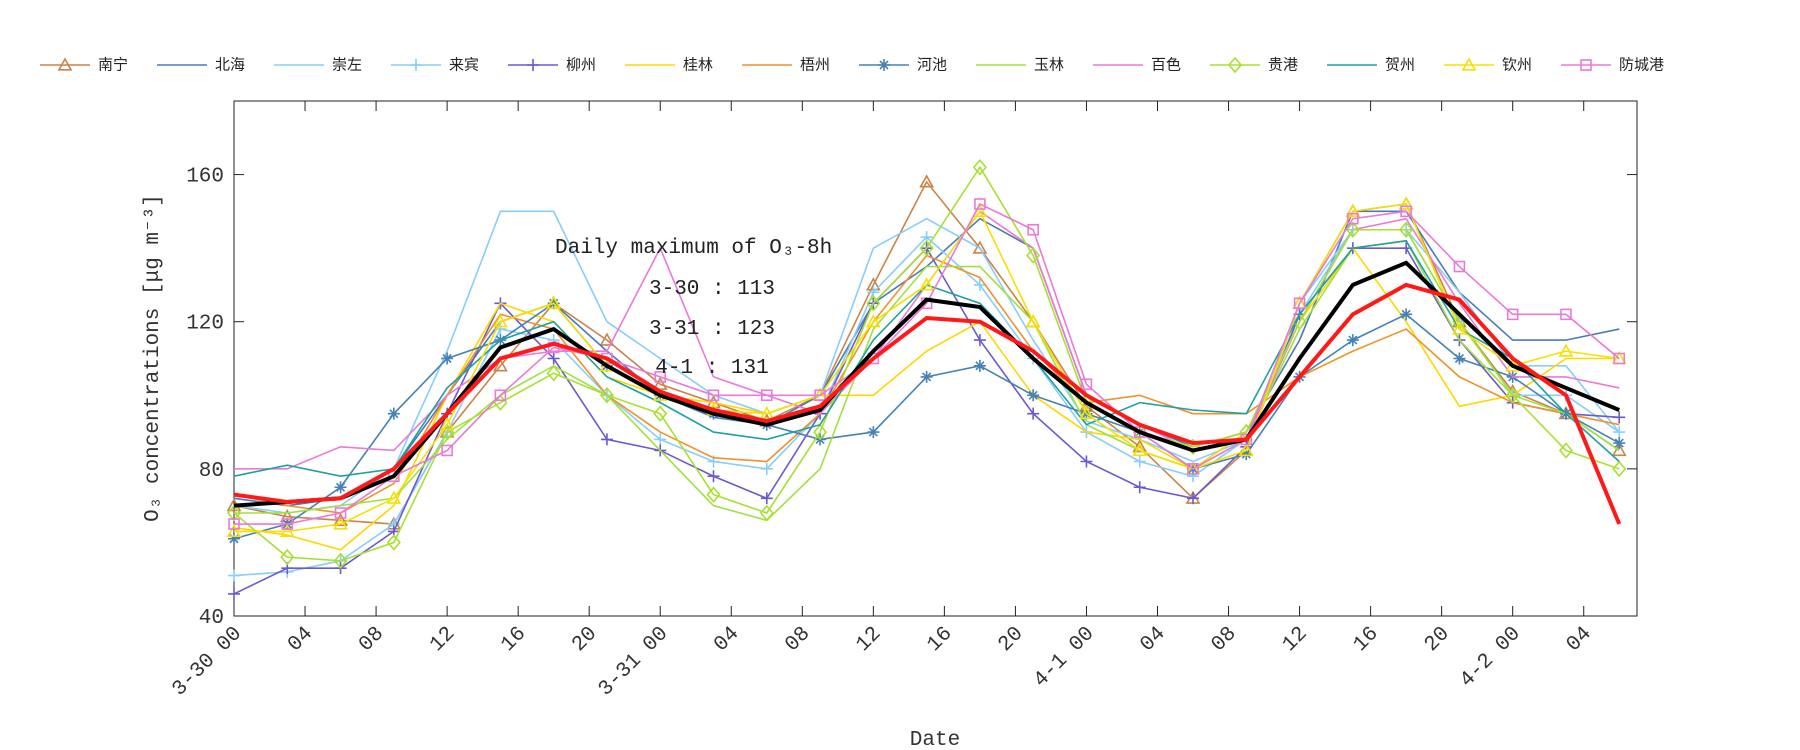 This screenshot has width=1800, height=750. What do you see at coordinates (347, 65) in the screenshot?
I see `legend-label: 崇左` at bounding box center [347, 65].